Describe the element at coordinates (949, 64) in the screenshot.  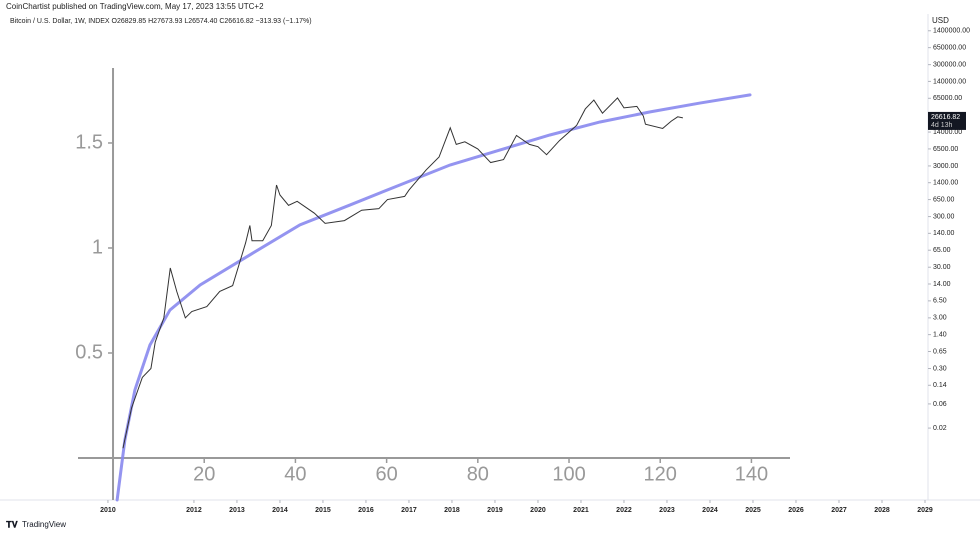
I see `y-tick-label: 300000.00` at that location.